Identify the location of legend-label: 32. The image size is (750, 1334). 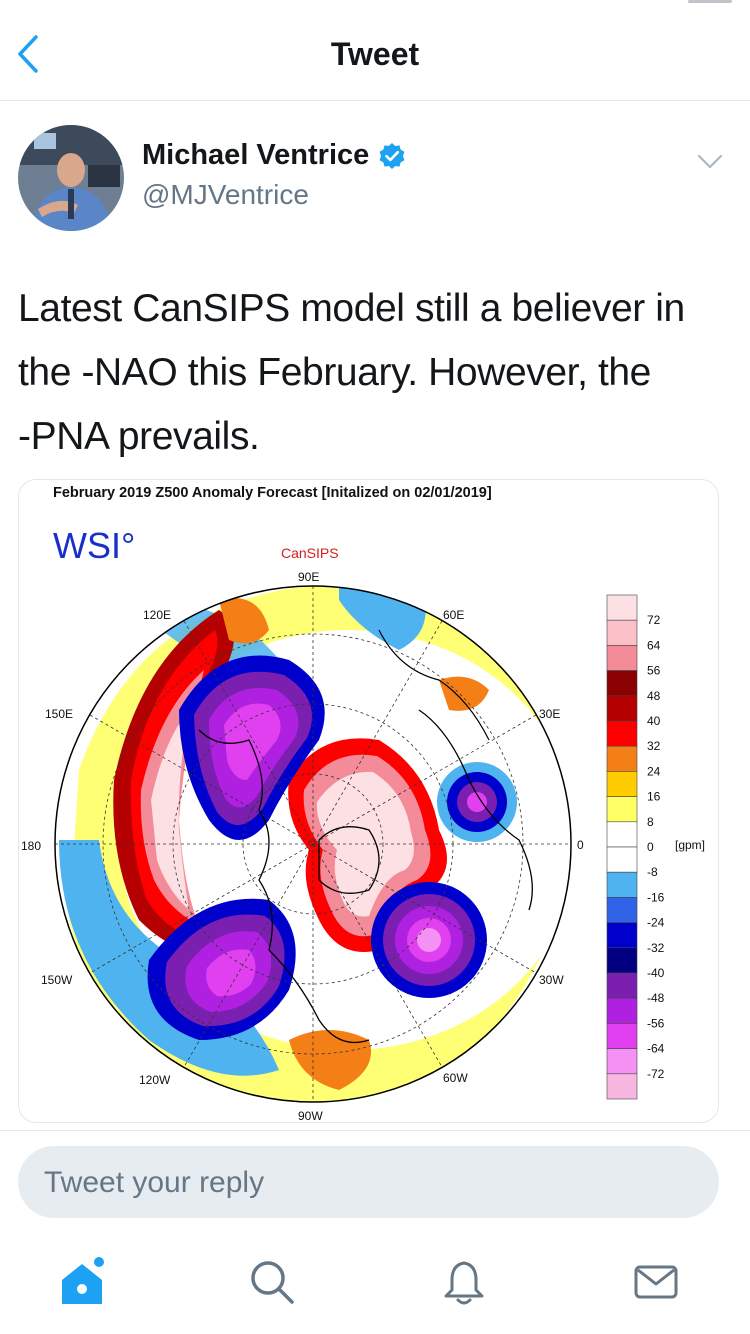
(654, 746).